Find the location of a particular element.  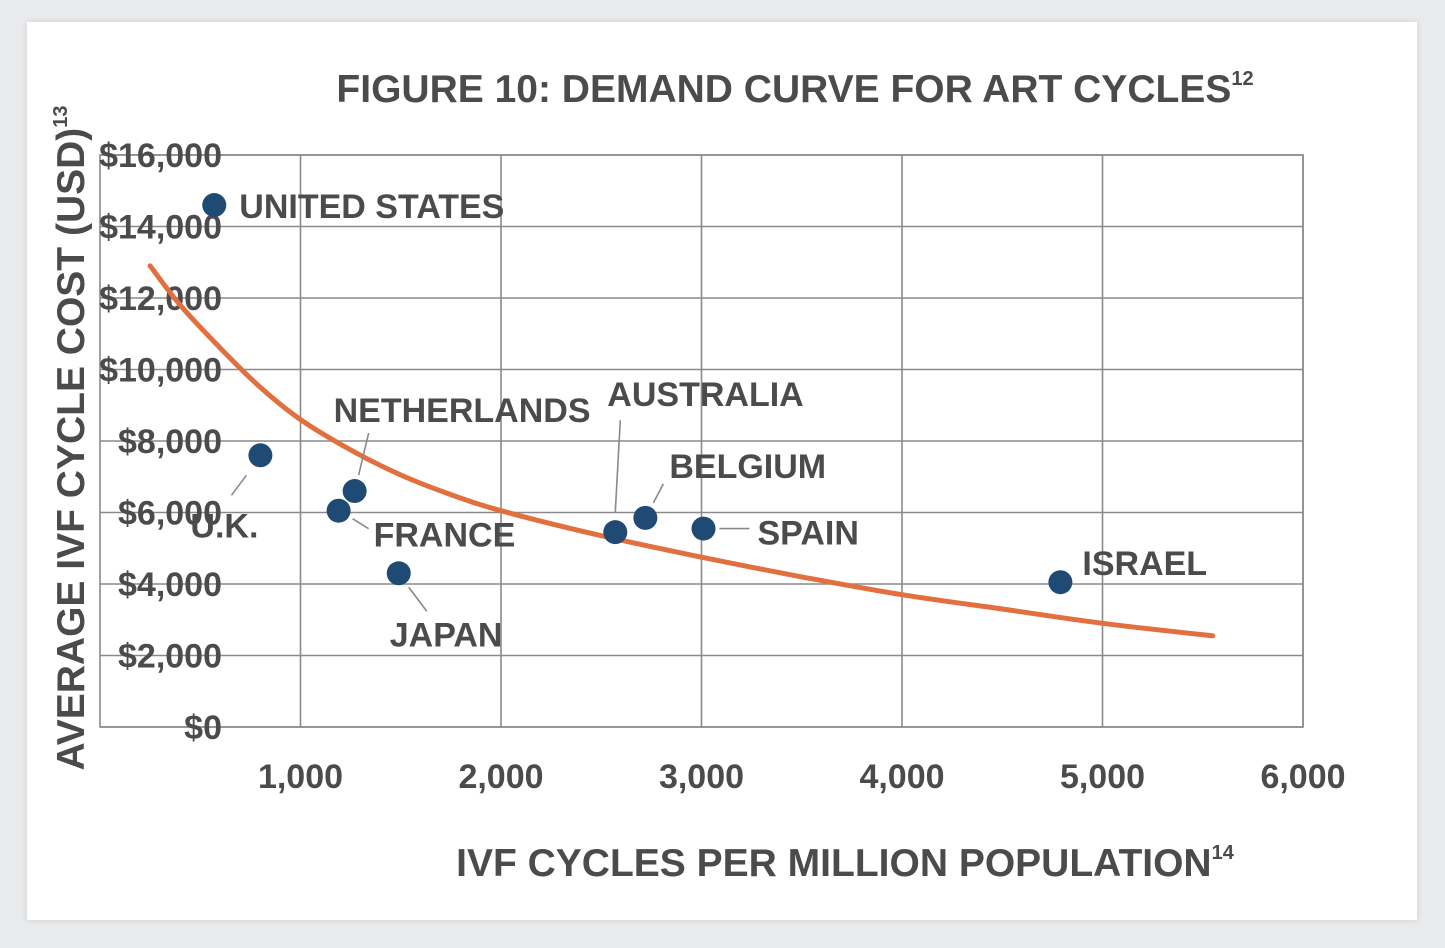

y-axis-label: AVERAGE IVF CYCLE COST (USD)13 is located at coordinates (71, 437).